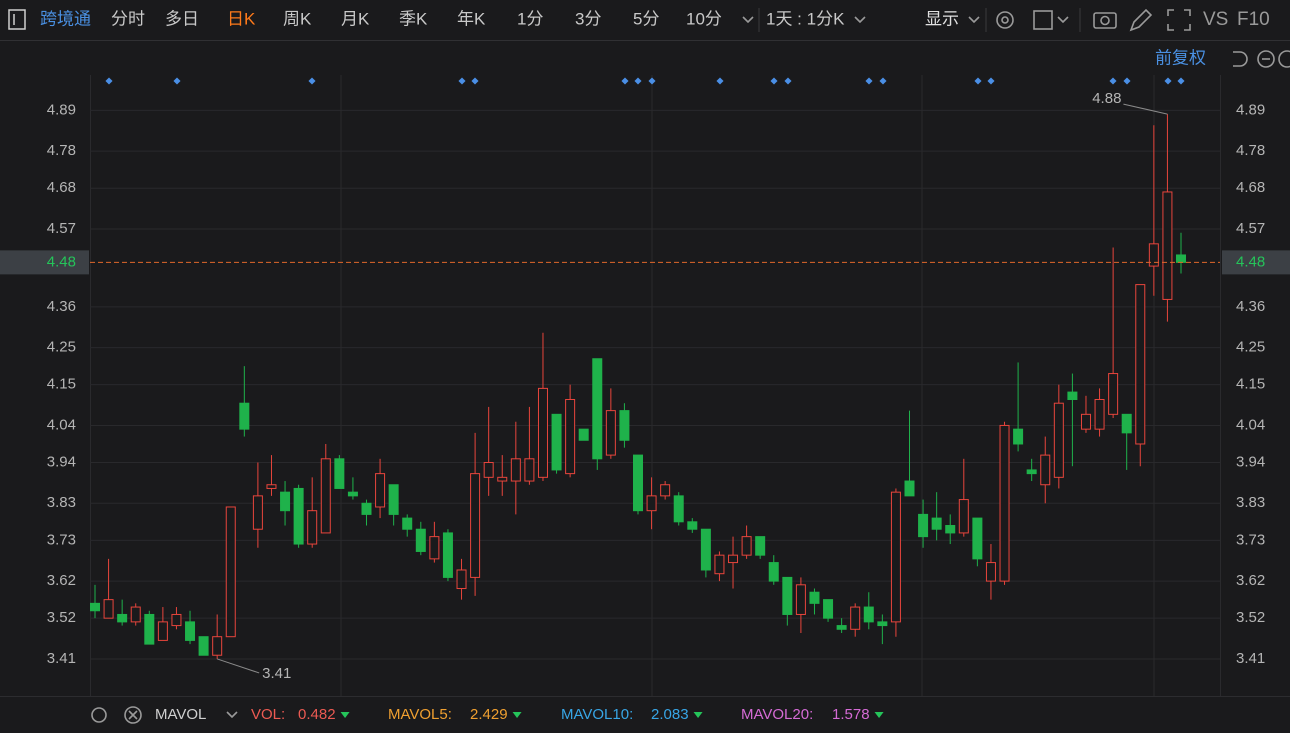 This screenshot has height=733, width=1290. Describe the element at coordinates (1250, 424) in the screenshot. I see `y-tick-label-right: 4.04` at that location.